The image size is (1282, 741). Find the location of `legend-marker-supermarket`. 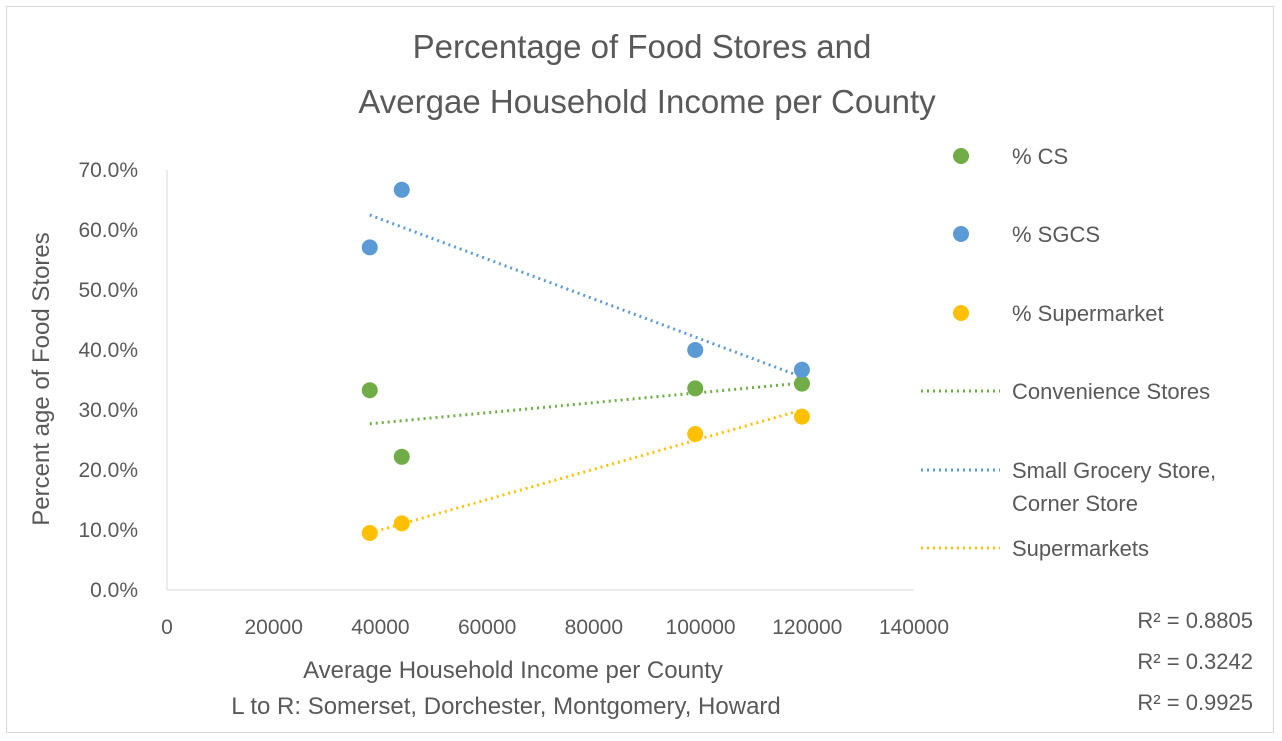

legend-marker-supermarket is located at coordinates (961, 313).